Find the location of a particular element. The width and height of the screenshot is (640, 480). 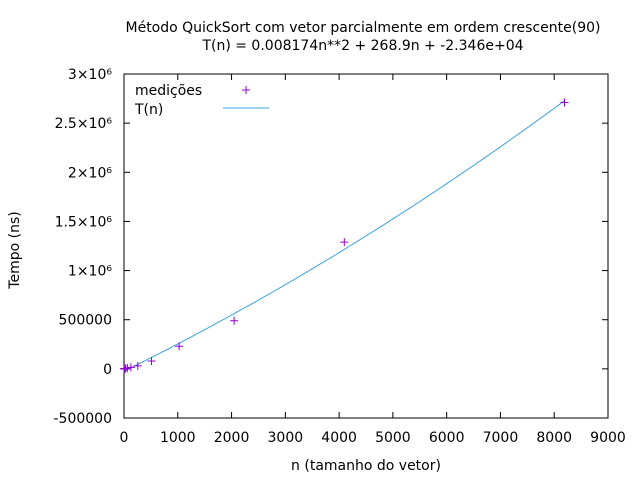

x-tick-label: 5000 is located at coordinates (393, 438).